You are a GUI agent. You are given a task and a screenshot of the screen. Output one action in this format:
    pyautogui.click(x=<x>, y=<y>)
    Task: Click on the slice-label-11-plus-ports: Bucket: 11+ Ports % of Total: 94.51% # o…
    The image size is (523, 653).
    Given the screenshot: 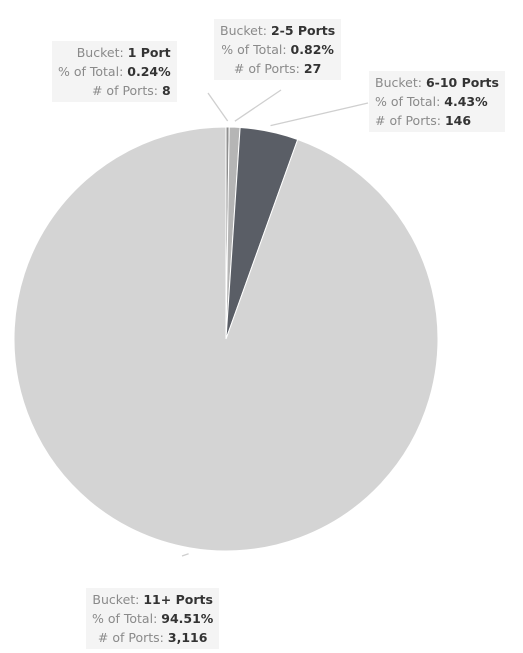 What is the action you would take?
    pyautogui.click(x=153, y=618)
    